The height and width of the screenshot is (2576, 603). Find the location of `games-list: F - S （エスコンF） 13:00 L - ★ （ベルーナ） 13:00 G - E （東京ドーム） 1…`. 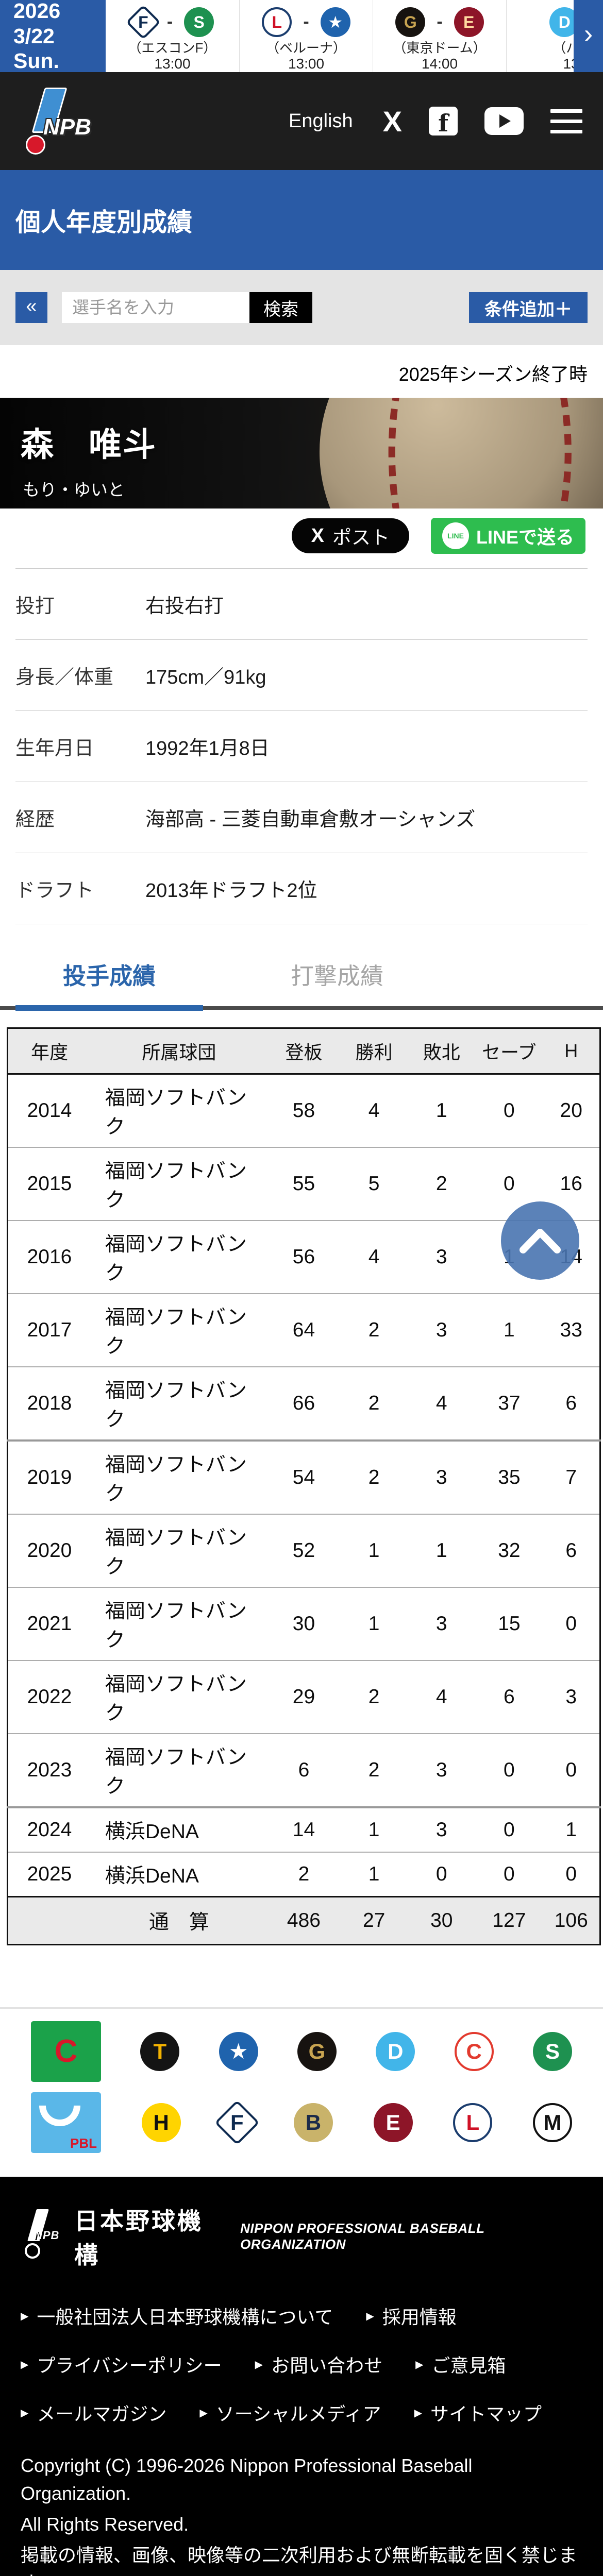

games-list: F - S （エスコンF） 13:00 L - ★ （ベルーナ） 13:00 G - E （東京ドーム） 1… is located at coordinates (340, 36).